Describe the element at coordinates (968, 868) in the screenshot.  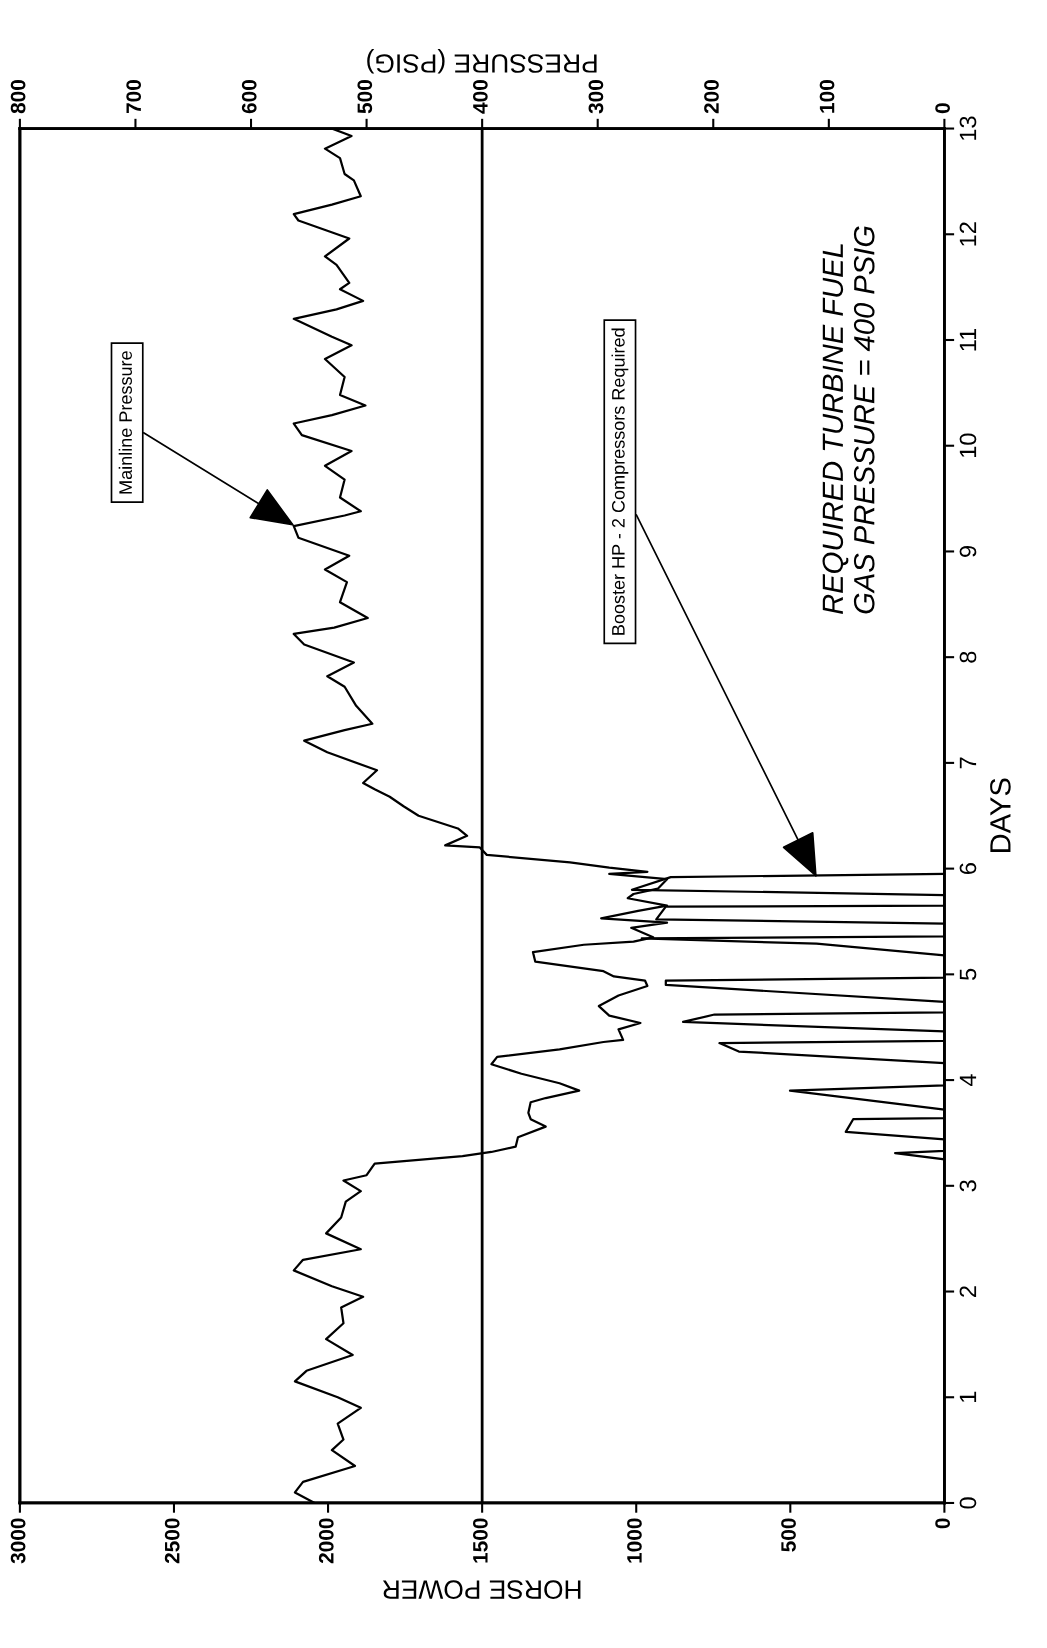
I see `y-tick-label: 6` at that location.